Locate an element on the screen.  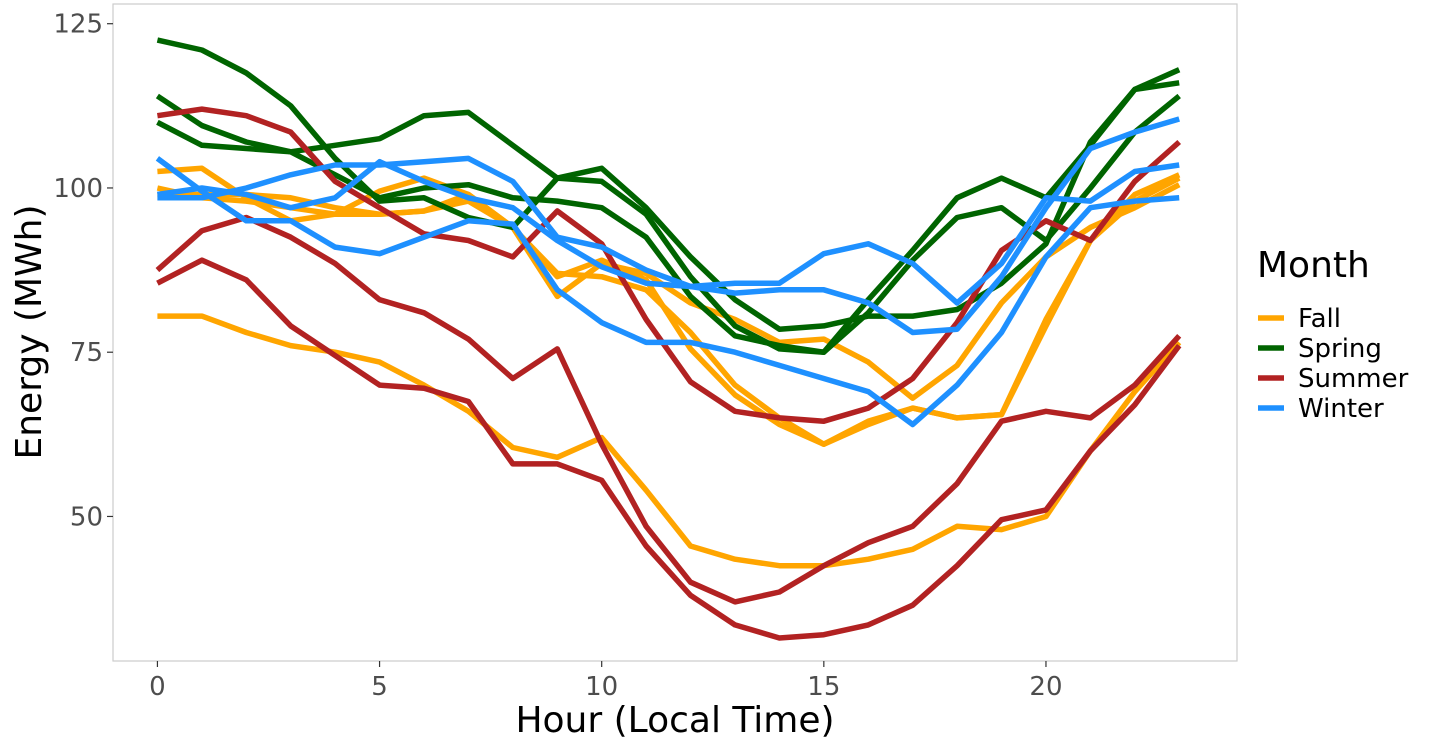
legend-title: Month is located at coordinates (1313, 265).